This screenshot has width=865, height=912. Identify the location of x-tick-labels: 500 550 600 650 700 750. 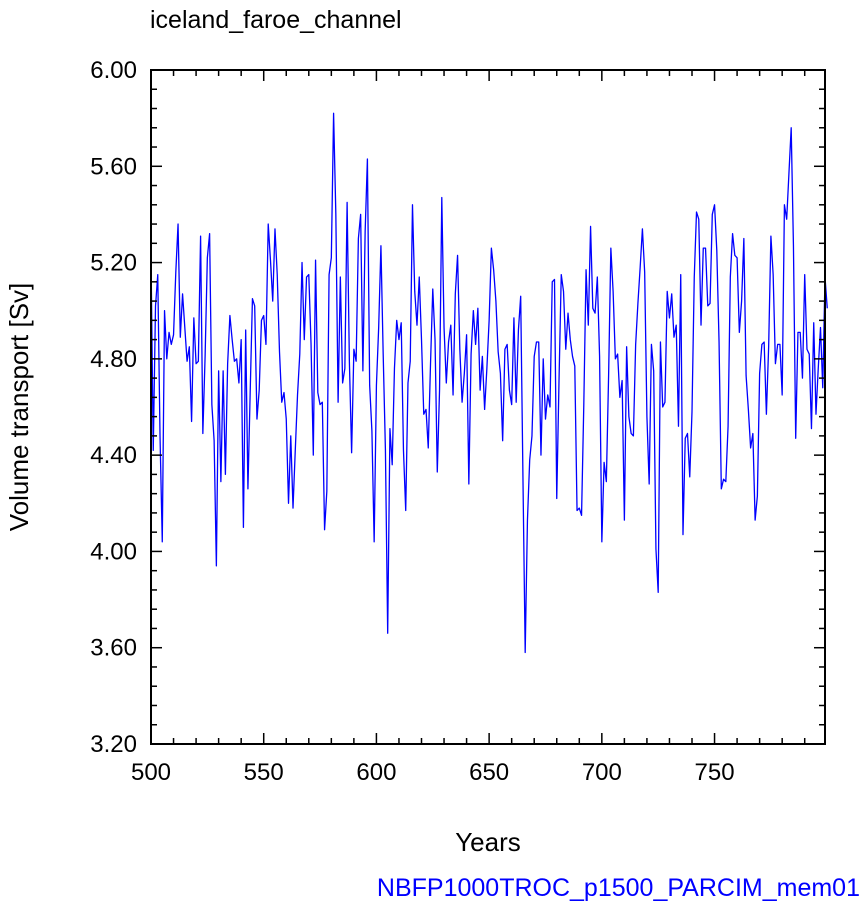
(433, 772).